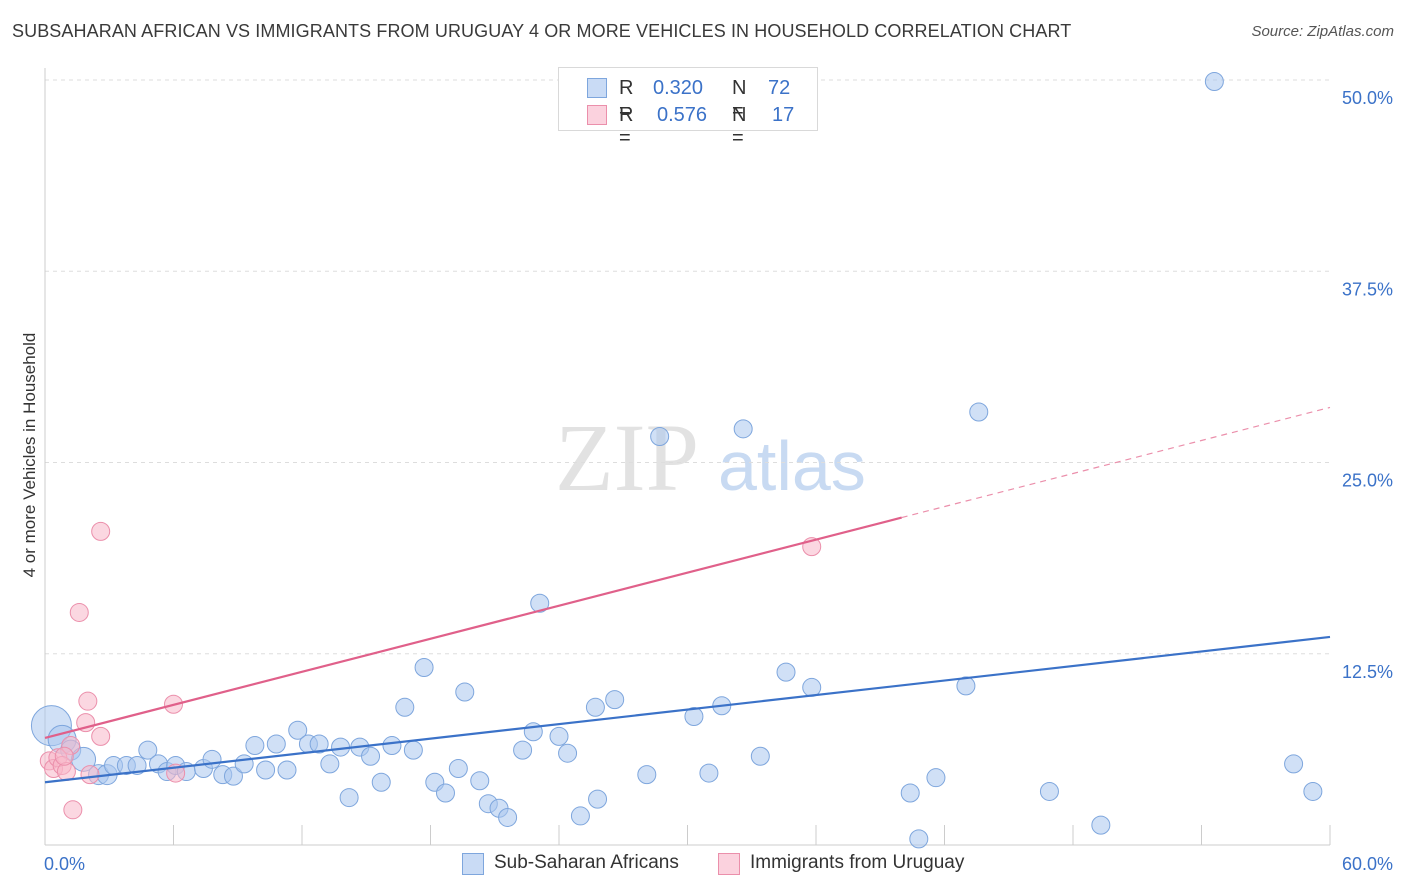 The width and height of the screenshot is (1406, 892). Describe the element at coordinates (783, 115) in the screenshot. I see `legend-n-value: 17` at that location.